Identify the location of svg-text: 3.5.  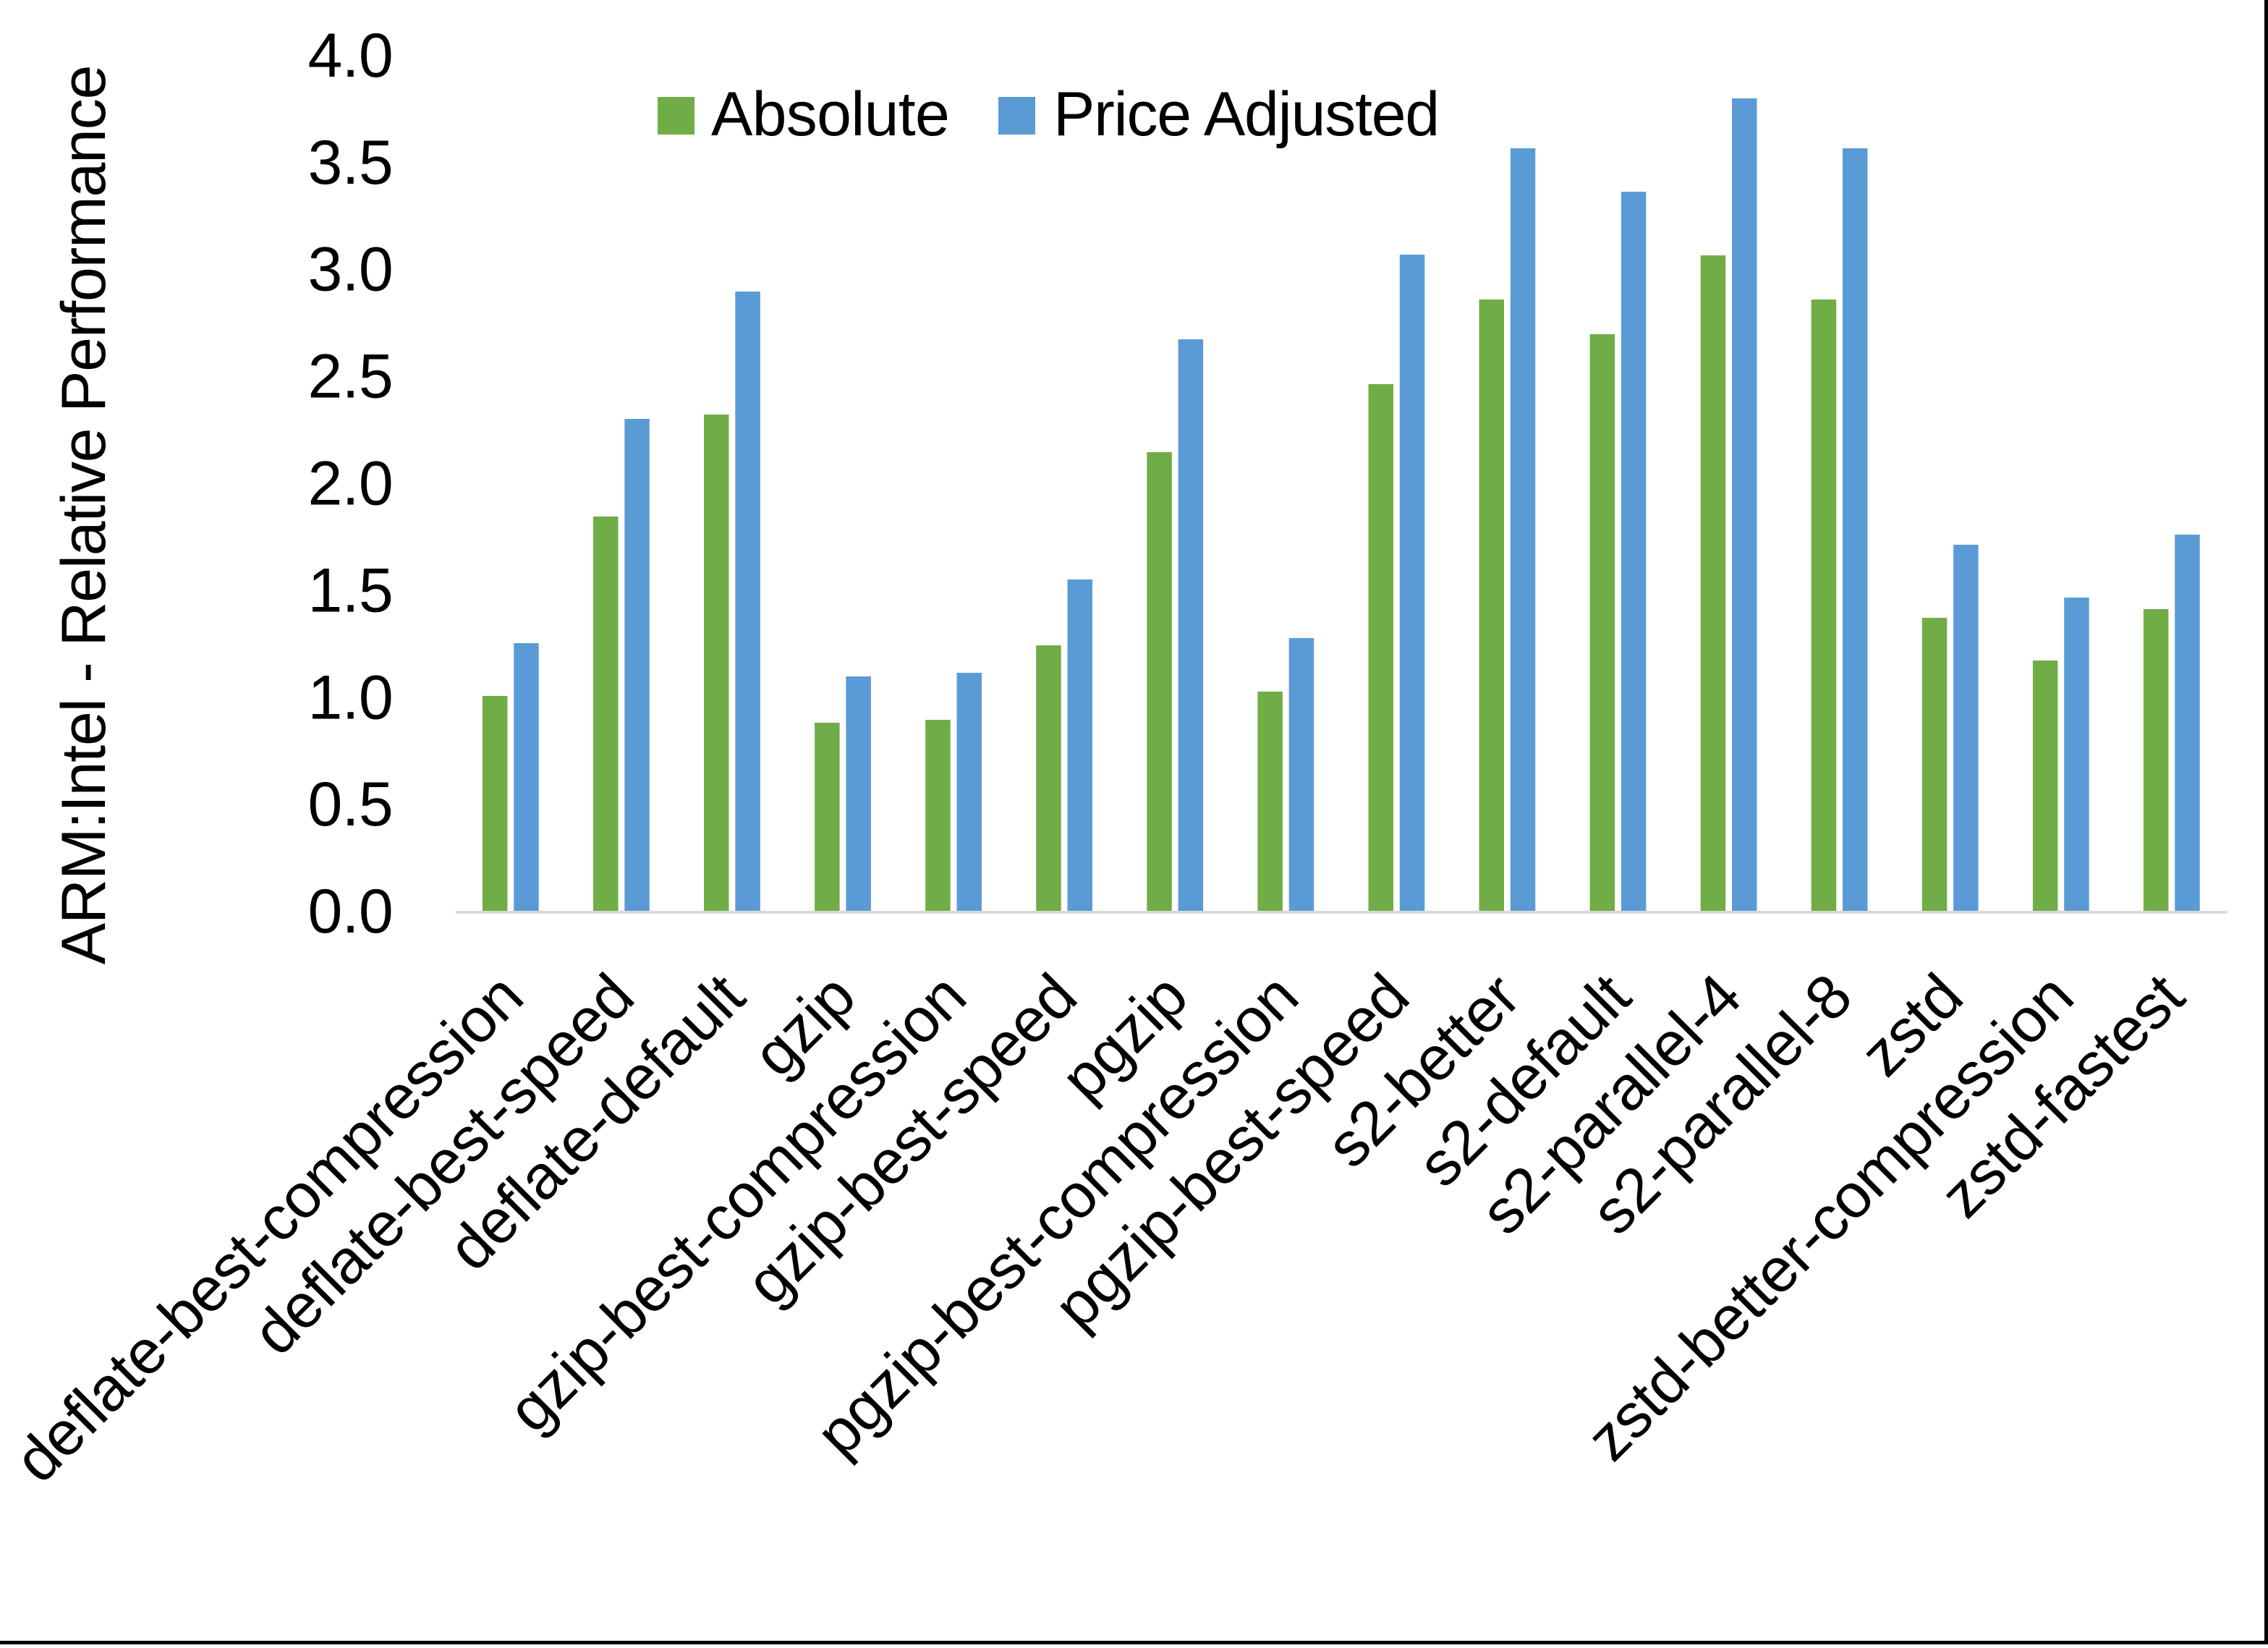
(350, 162).